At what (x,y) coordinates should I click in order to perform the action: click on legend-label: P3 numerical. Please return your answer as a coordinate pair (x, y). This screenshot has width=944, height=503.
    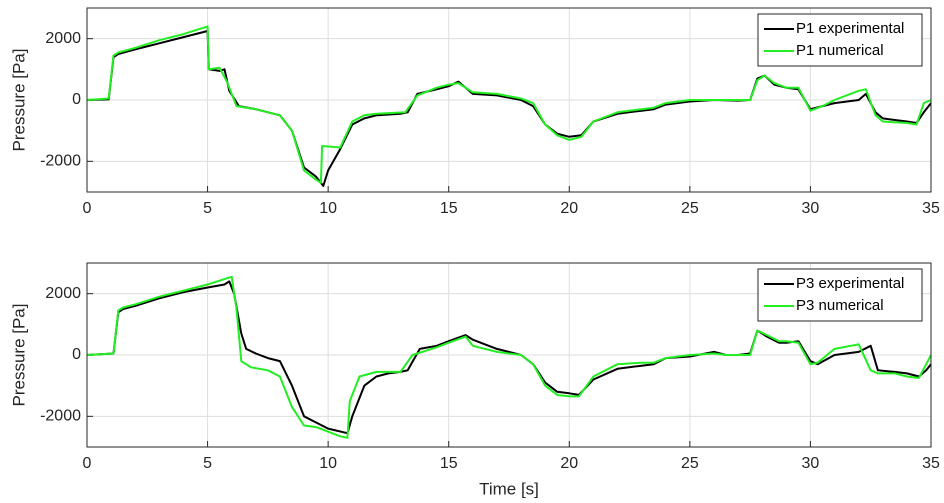
    Looking at the image, I should click on (840, 305).